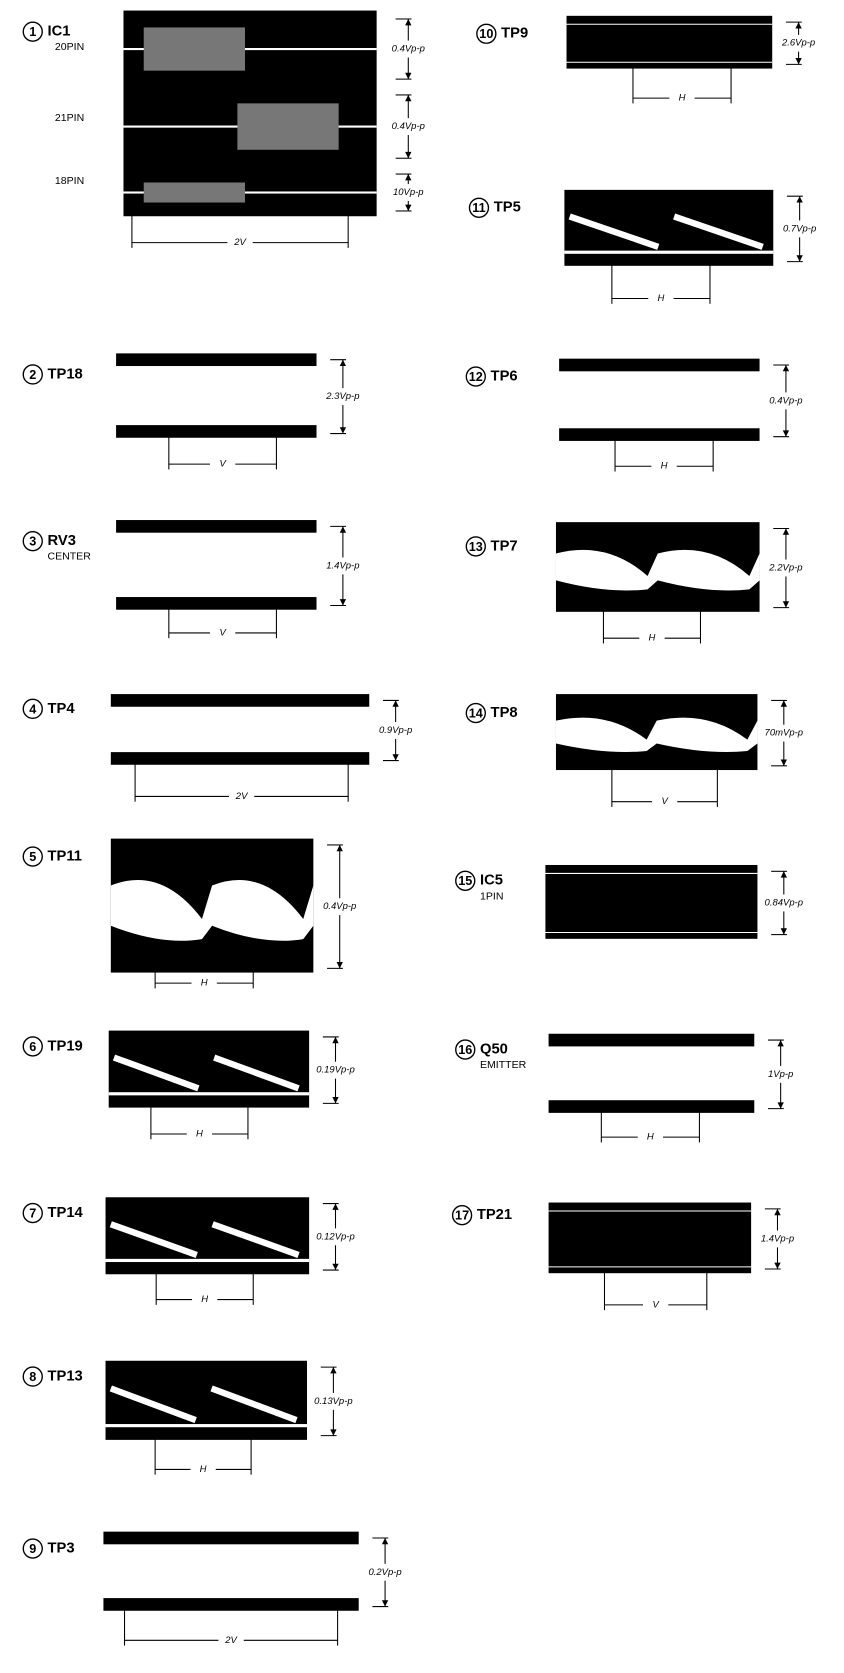 The width and height of the screenshot is (844, 1673). I want to click on panel-number: 13, so click(476, 547).